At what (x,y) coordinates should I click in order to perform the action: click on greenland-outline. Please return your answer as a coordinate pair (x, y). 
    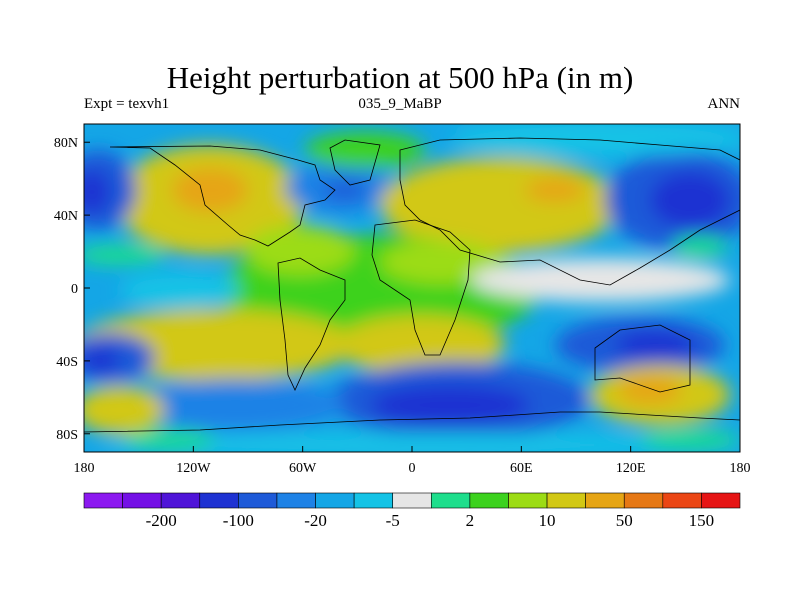
    Looking at the image, I should click on (355, 162).